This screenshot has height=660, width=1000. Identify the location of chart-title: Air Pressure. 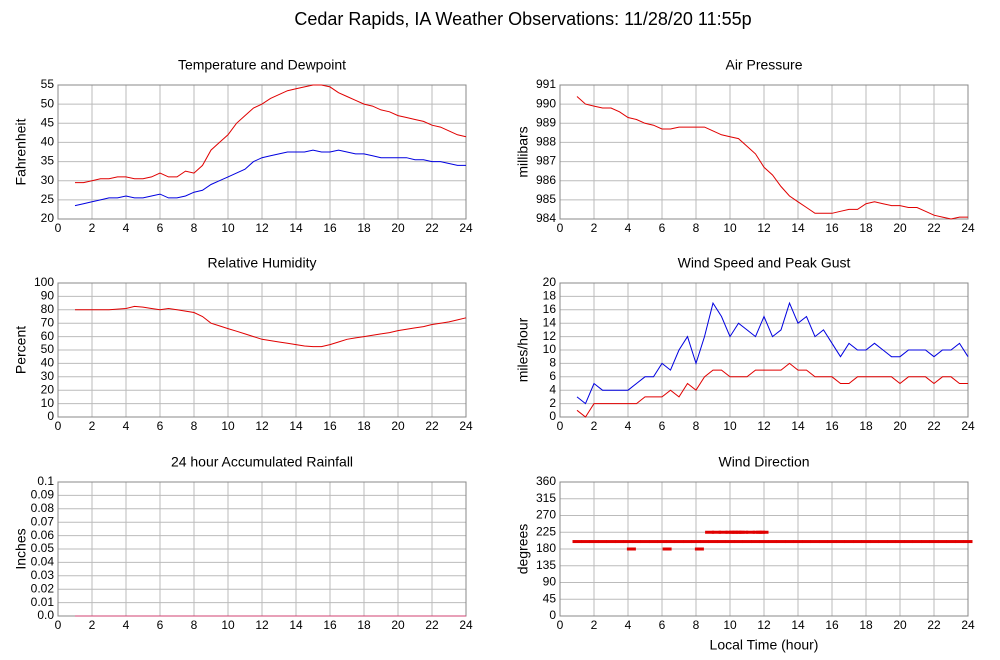
(763, 65).